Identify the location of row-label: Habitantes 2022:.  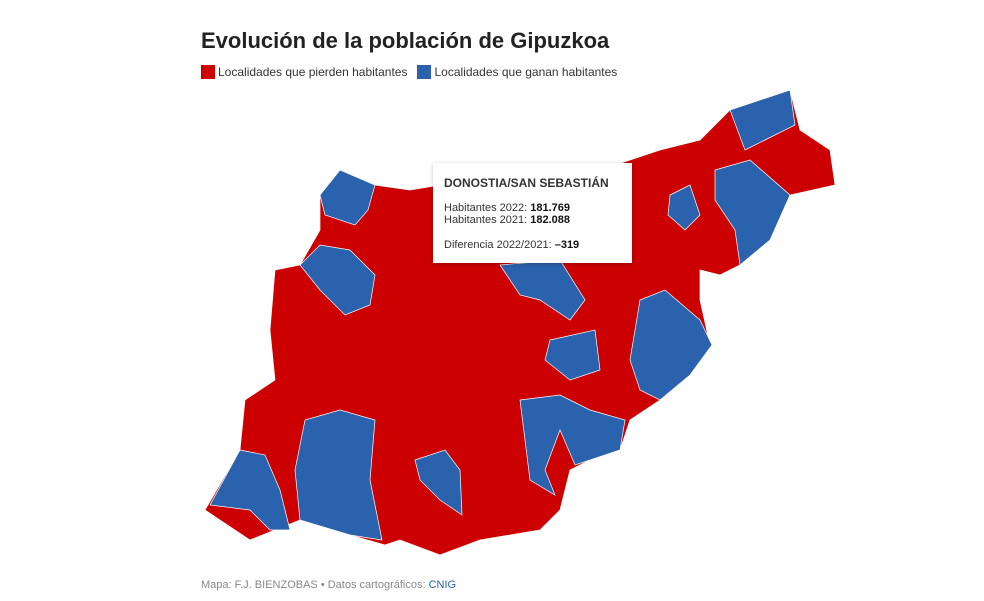
(486, 208).